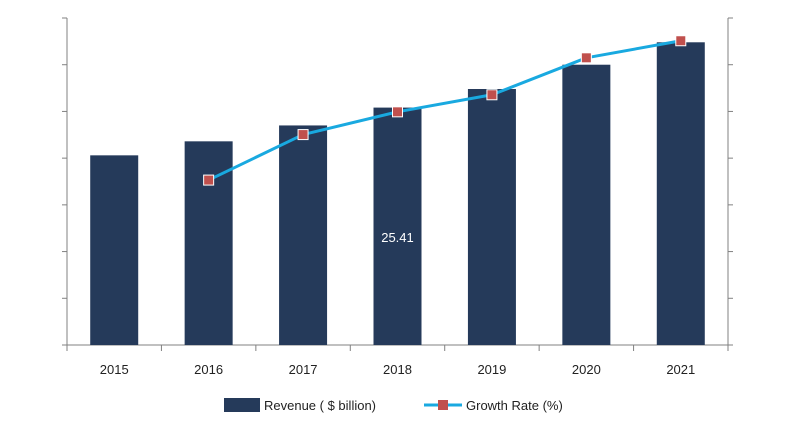 This screenshot has height=432, width=800. Describe the element at coordinates (397, 226) in the screenshot. I see `revenue-bar-2018` at that location.